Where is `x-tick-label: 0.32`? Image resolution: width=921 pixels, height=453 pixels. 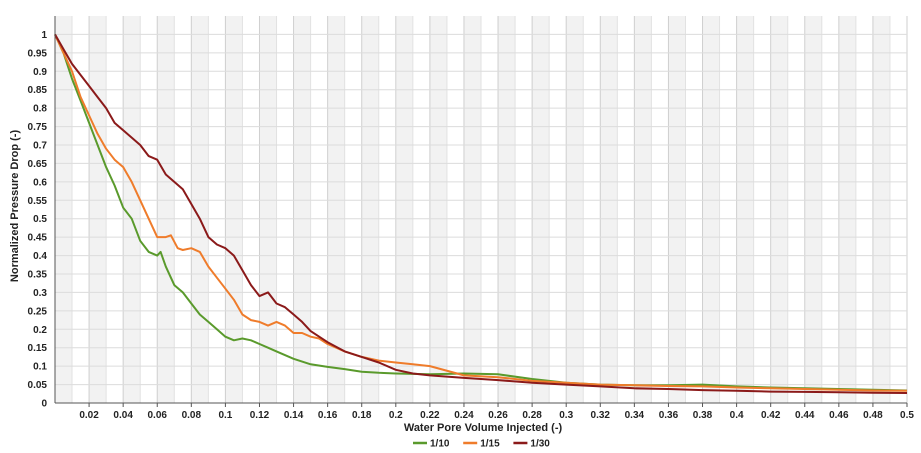 x-tick-label: 0.32 is located at coordinates (601, 415).